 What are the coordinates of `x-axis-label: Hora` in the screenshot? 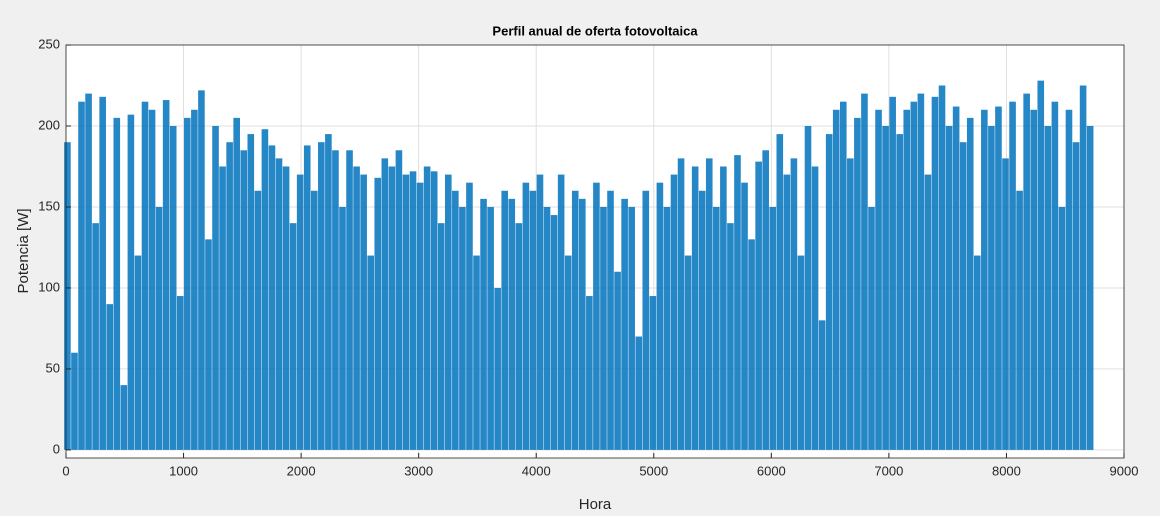 It's located at (595, 504).